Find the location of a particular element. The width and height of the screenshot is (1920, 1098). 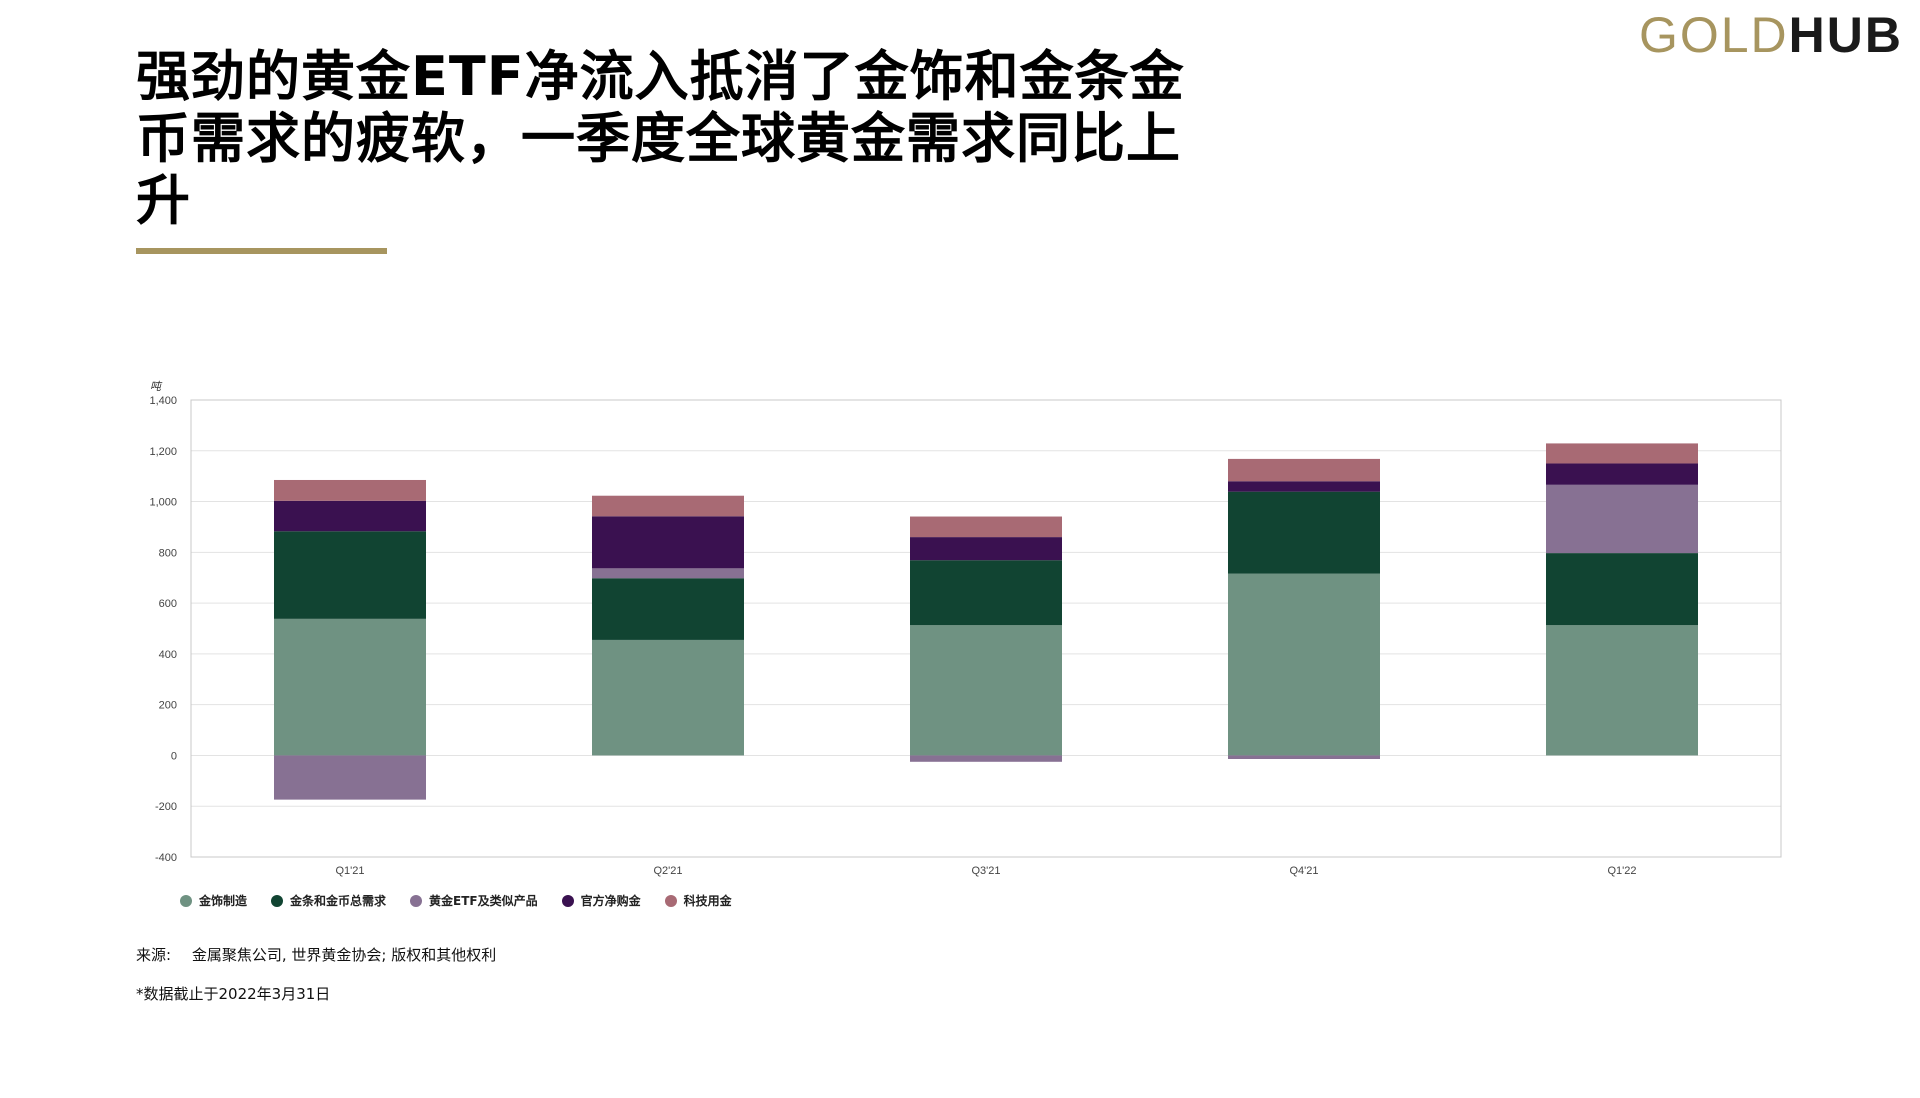

y-tick-label: 1,000 is located at coordinates (163, 503).